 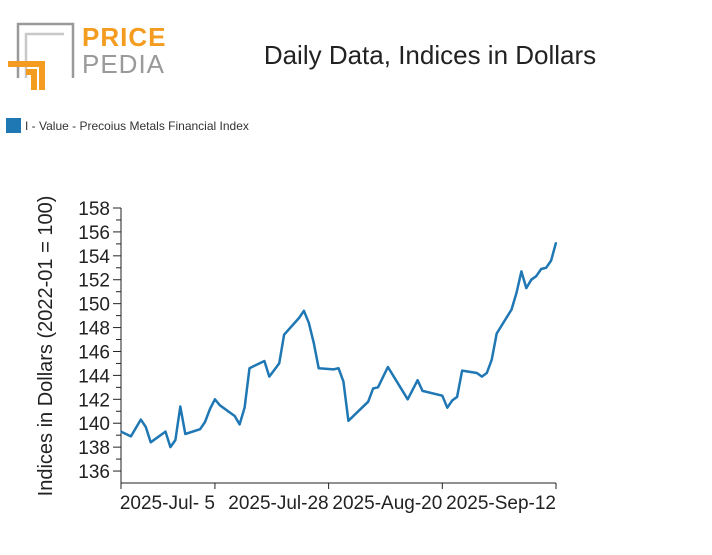 I want to click on y-tick-label: 146, so click(x=94, y=352).